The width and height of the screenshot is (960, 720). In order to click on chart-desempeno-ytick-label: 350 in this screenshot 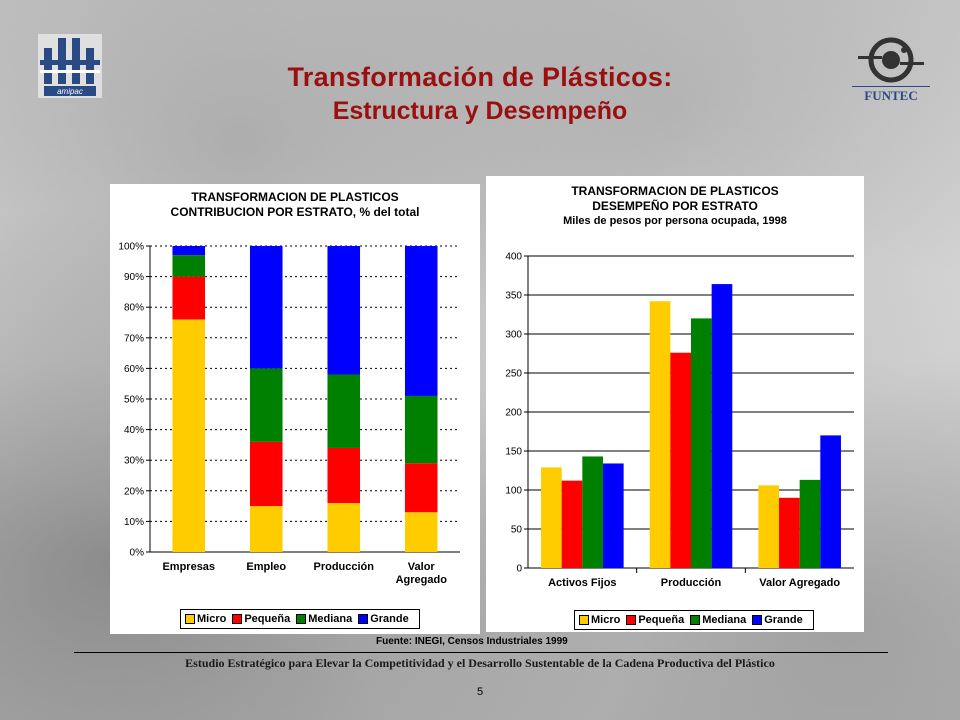, I will do `click(513, 296)`.